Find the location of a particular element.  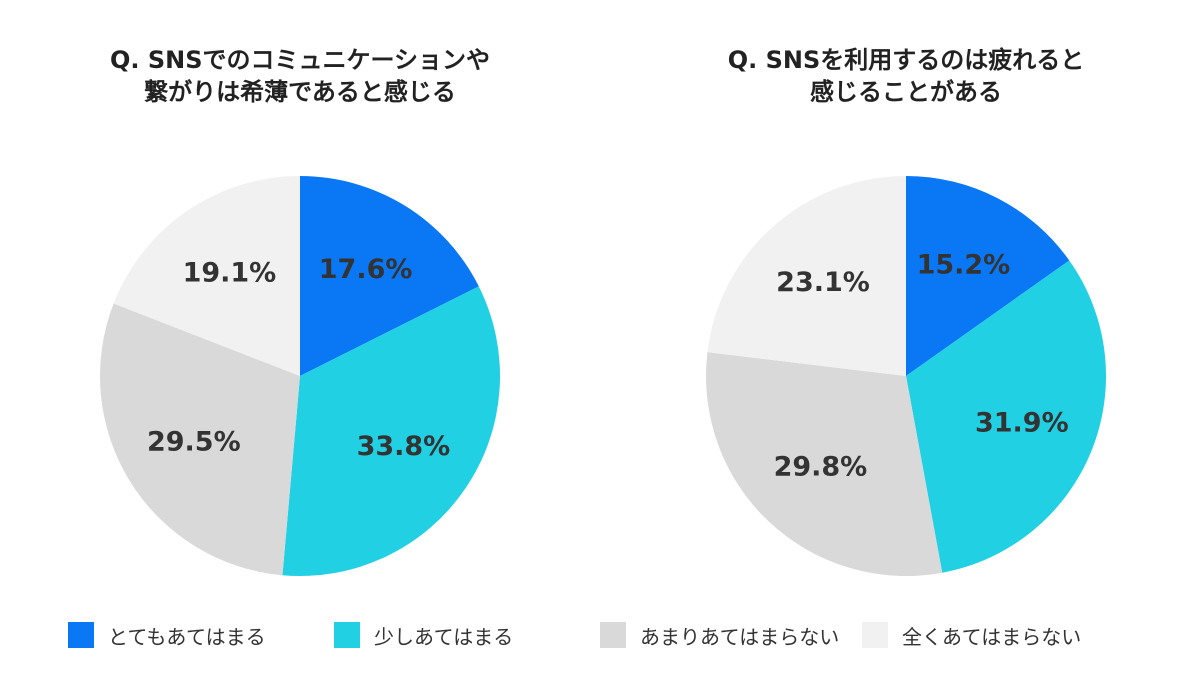

legend-label: 全くあてはまらない is located at coordinates (992, 636).